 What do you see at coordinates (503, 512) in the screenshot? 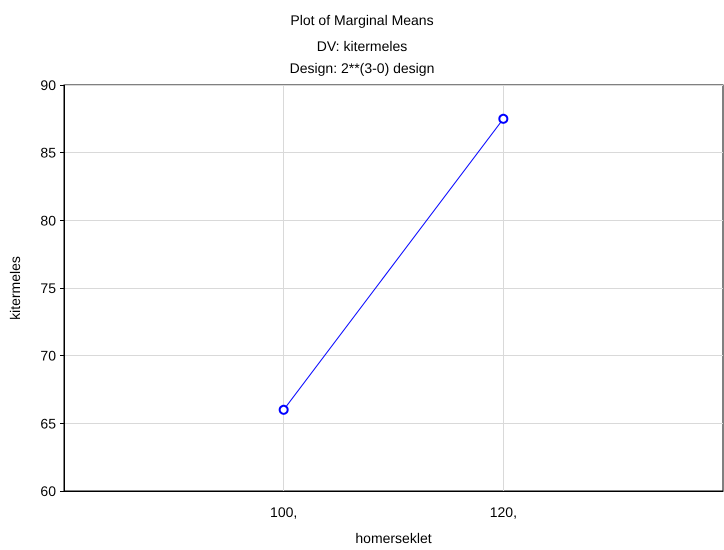
I see `x-tick-label: 120,` at bounding box center [503, 512].